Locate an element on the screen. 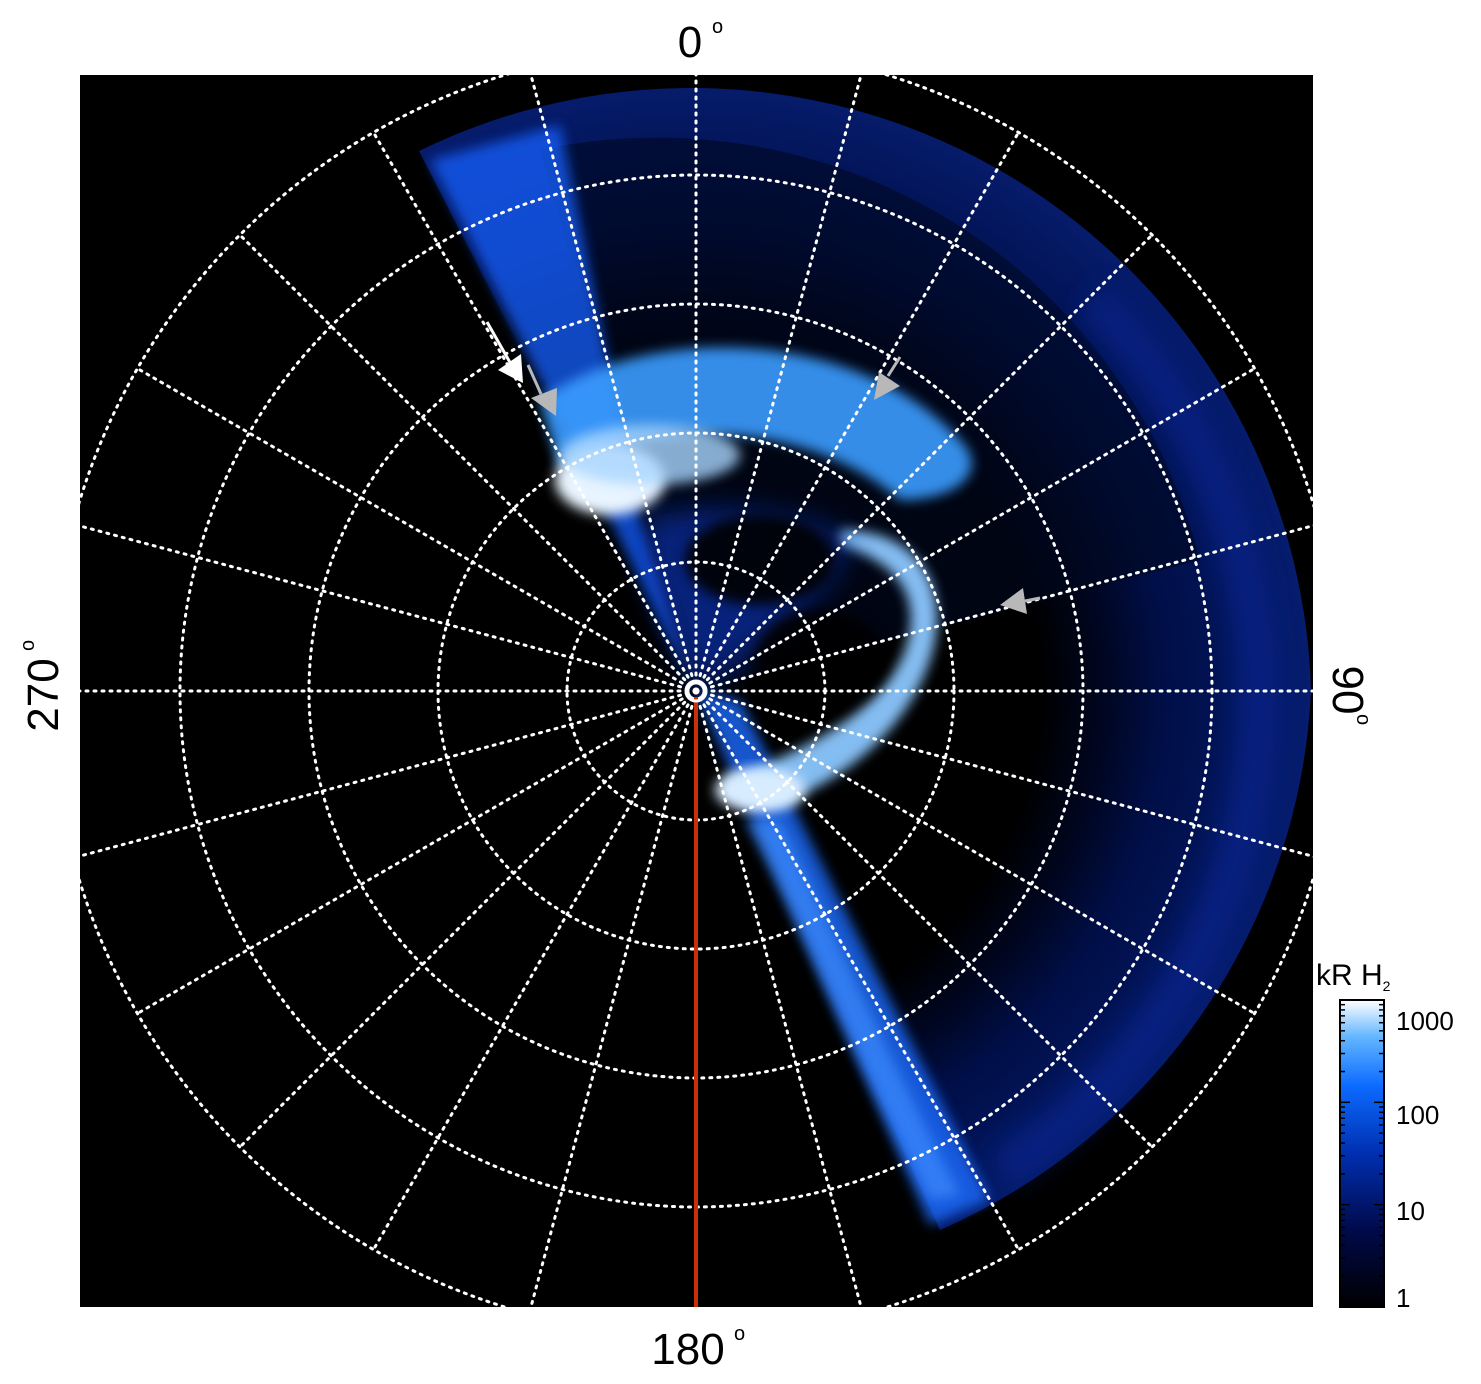 The image size is (1481, 1384). svg-text: 0 is located at coordinates (690, 42).